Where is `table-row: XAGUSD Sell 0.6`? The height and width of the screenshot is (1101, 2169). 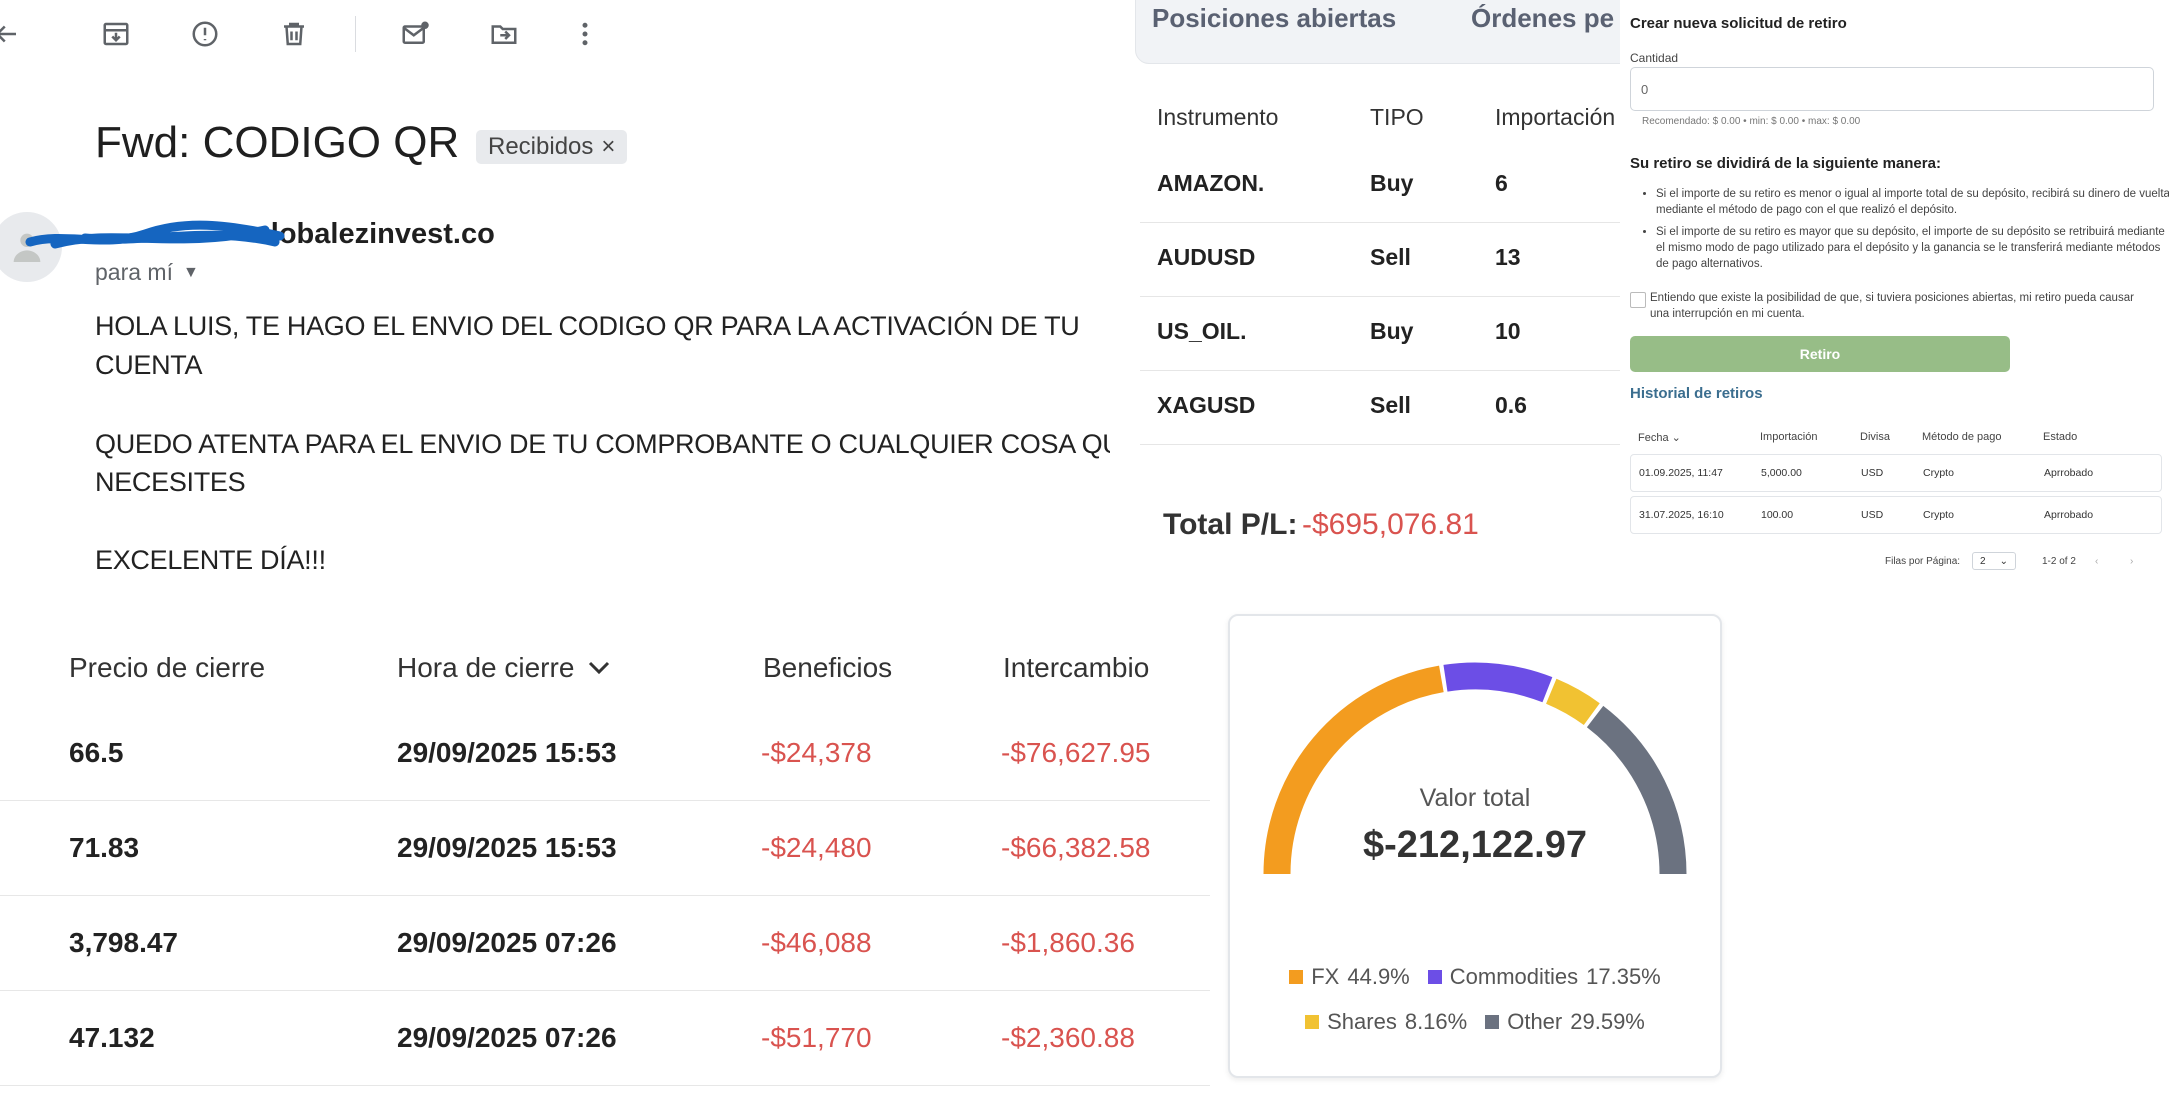
table-row: XAGUSD Sell 0.6 is located at coordinates (1380, 407).